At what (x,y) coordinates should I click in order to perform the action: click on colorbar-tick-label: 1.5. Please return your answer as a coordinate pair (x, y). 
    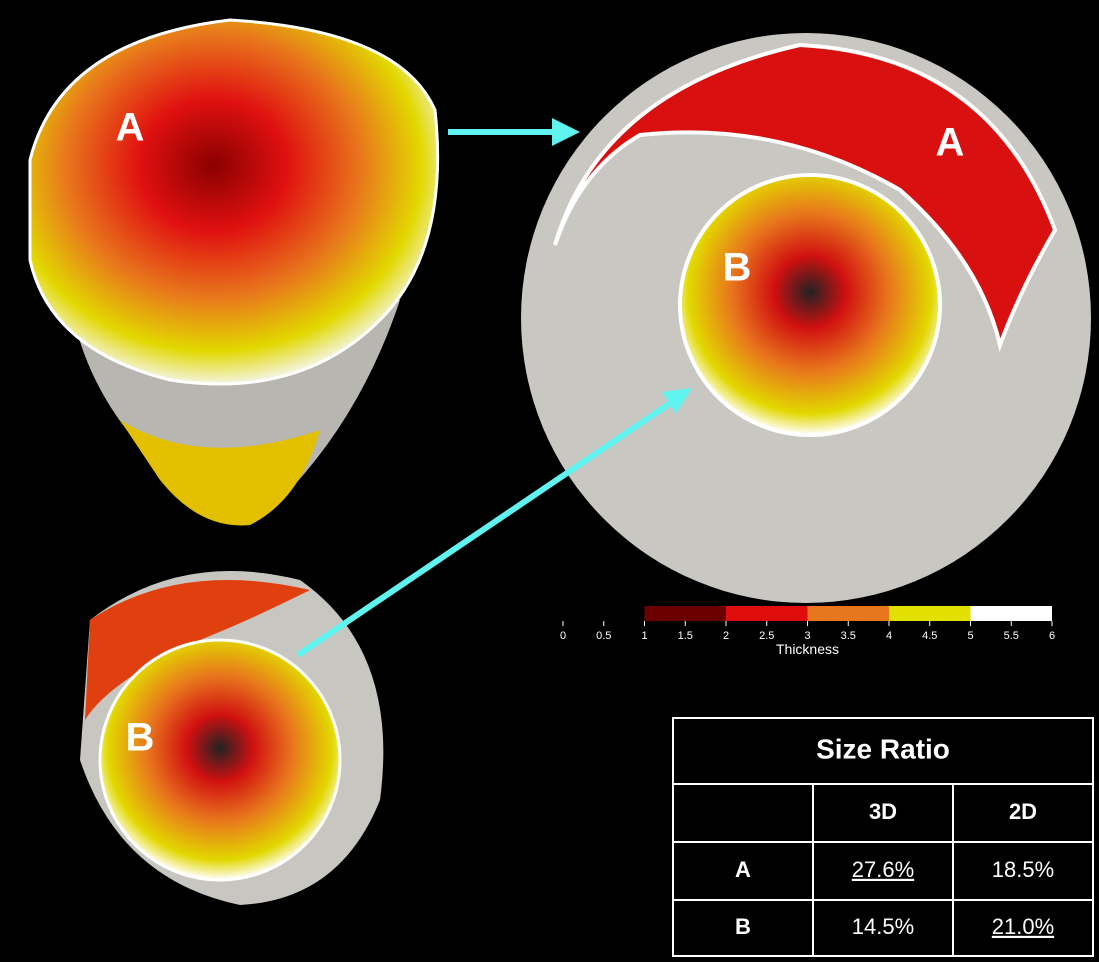
    Looking at the image, I should click on (685, 636).